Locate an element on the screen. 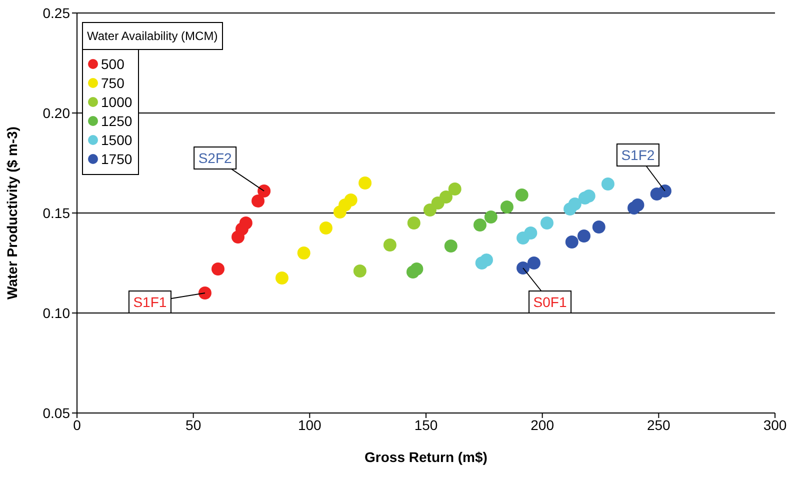  x-tick-label: 200 is located at coordinates (542, 424).